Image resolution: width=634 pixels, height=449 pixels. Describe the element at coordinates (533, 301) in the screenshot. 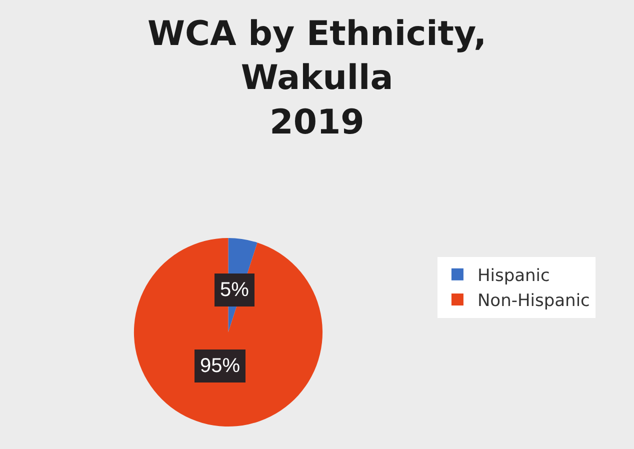

I see `legend-label: Non-Hispanic` at that location.